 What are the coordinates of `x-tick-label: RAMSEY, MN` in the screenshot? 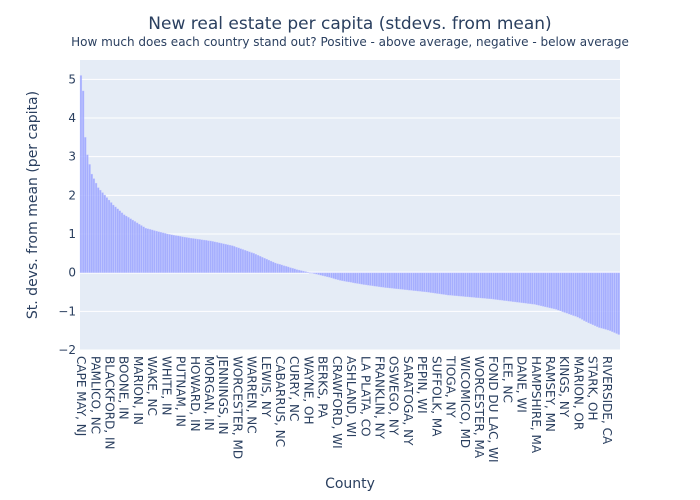 It's located at (550, 394).